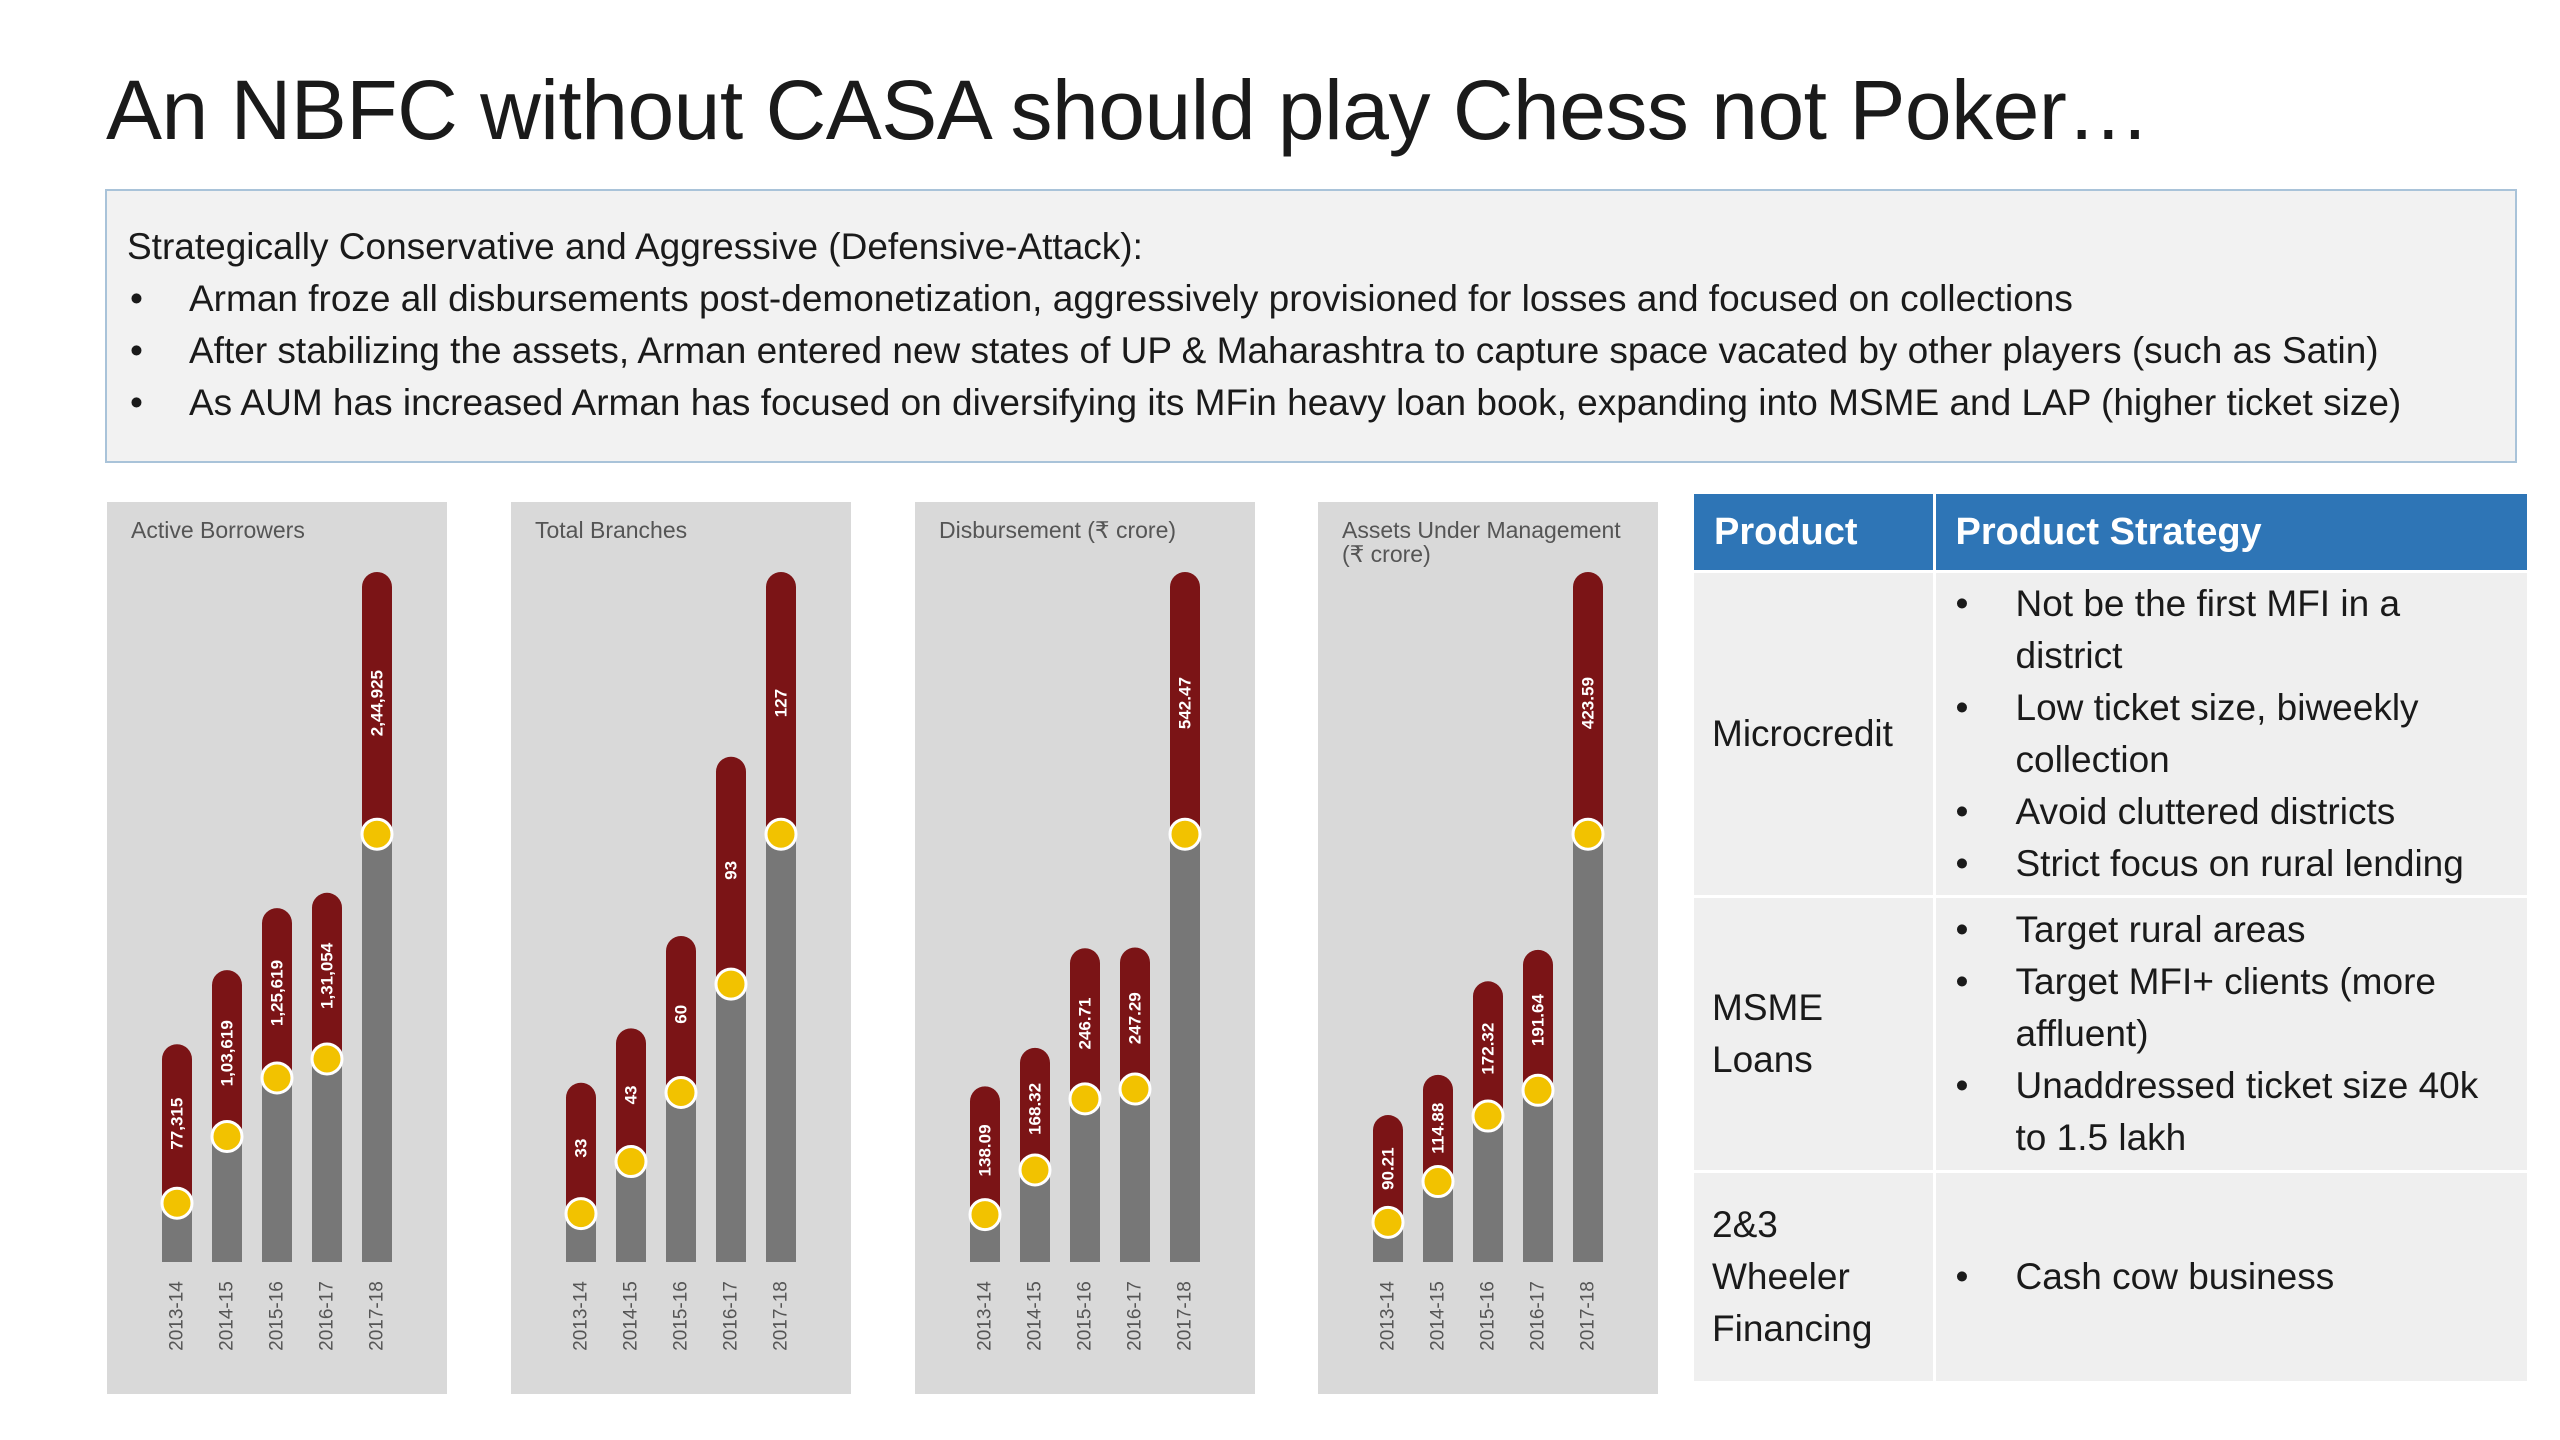  Describe the element at coordinates (1814, 733) in the screenshot. I see `product-cell: Microcredit` at that location.